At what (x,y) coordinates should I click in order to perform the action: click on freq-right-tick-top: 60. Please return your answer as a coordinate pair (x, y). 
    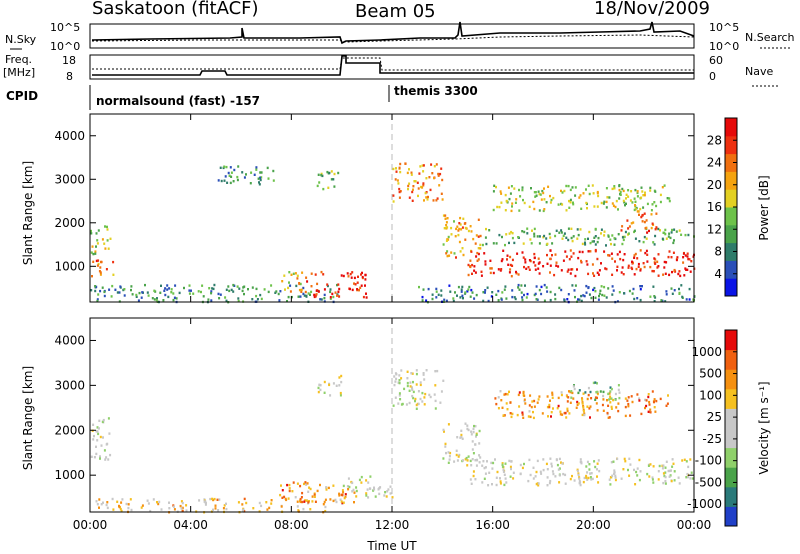
    Looking at the image, I should click on (716, 60).